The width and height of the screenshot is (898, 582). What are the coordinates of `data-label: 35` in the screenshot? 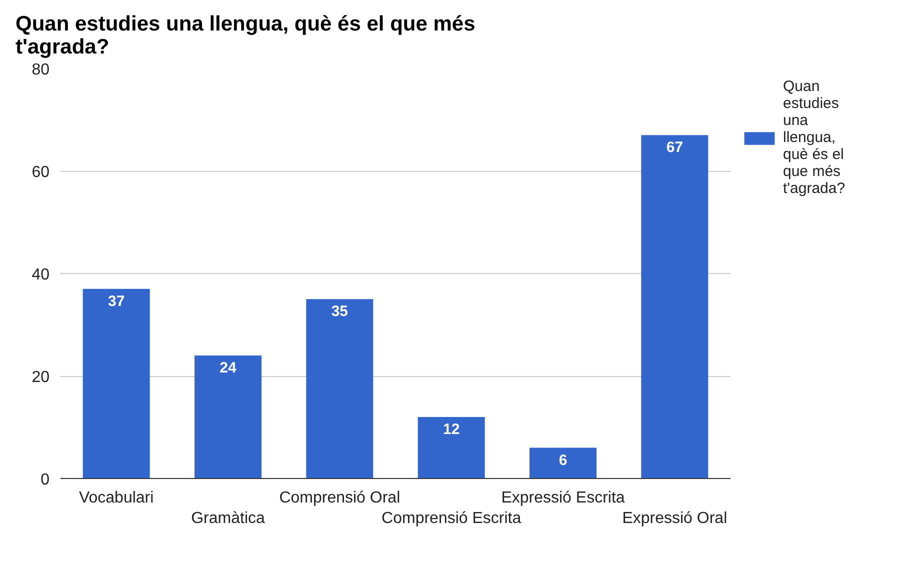 It's located at (339, 311).